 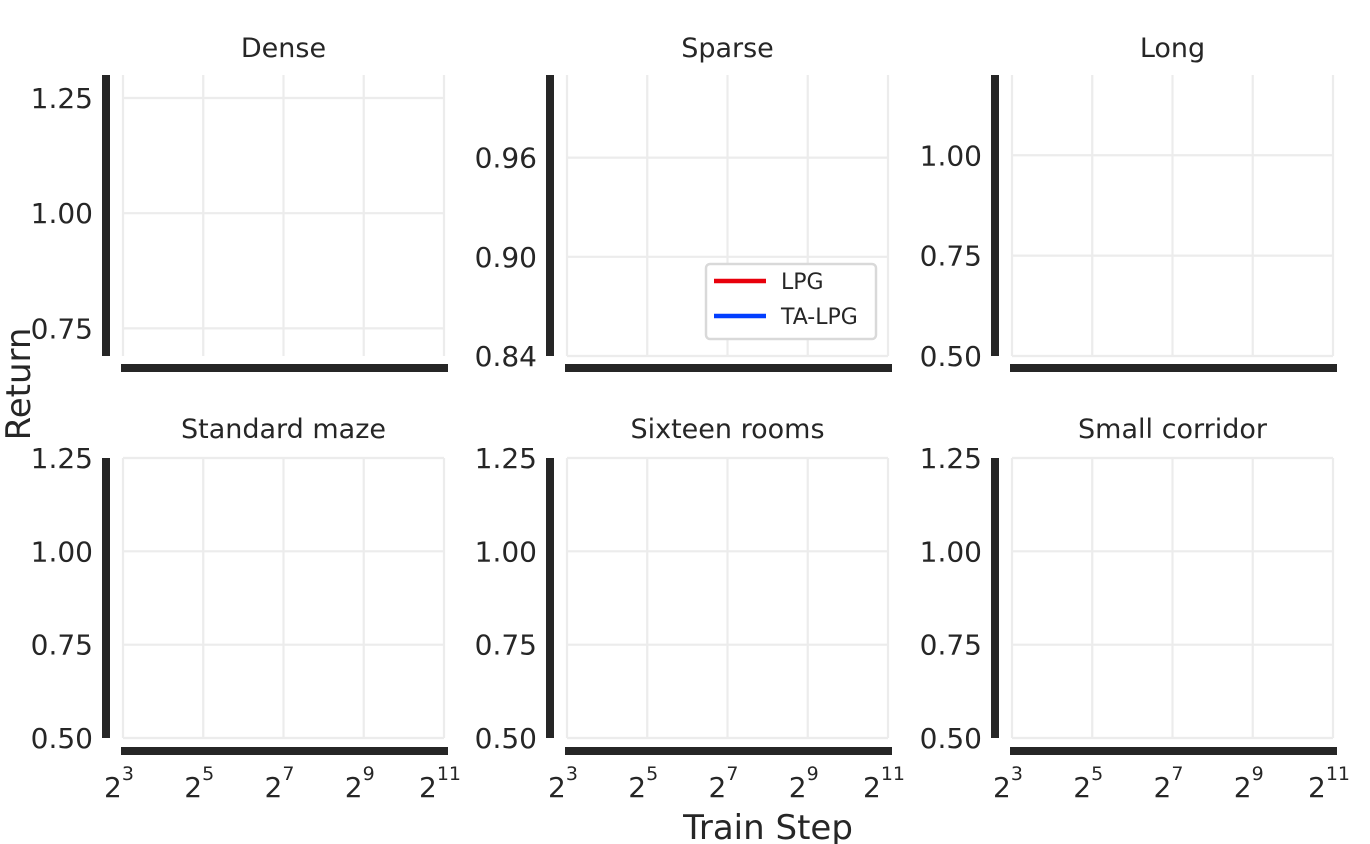 I want to click on y-tick-label: 0.84, so click(x=506, y=356).